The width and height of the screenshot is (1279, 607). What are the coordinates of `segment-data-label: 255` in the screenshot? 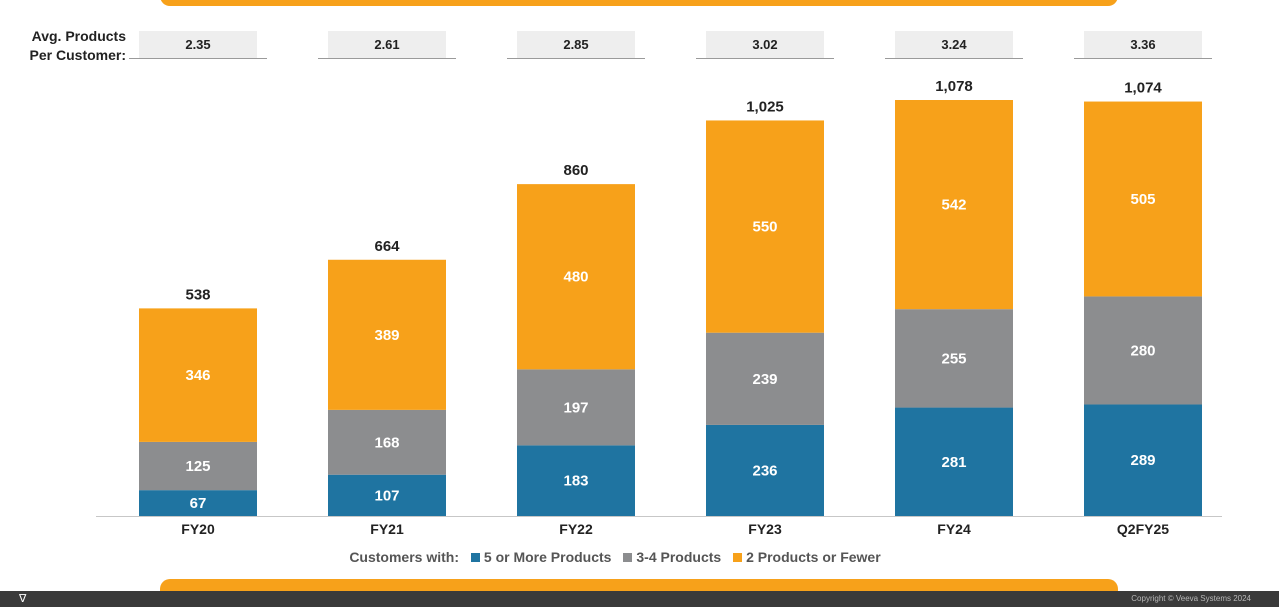 It's located at (953, 358).